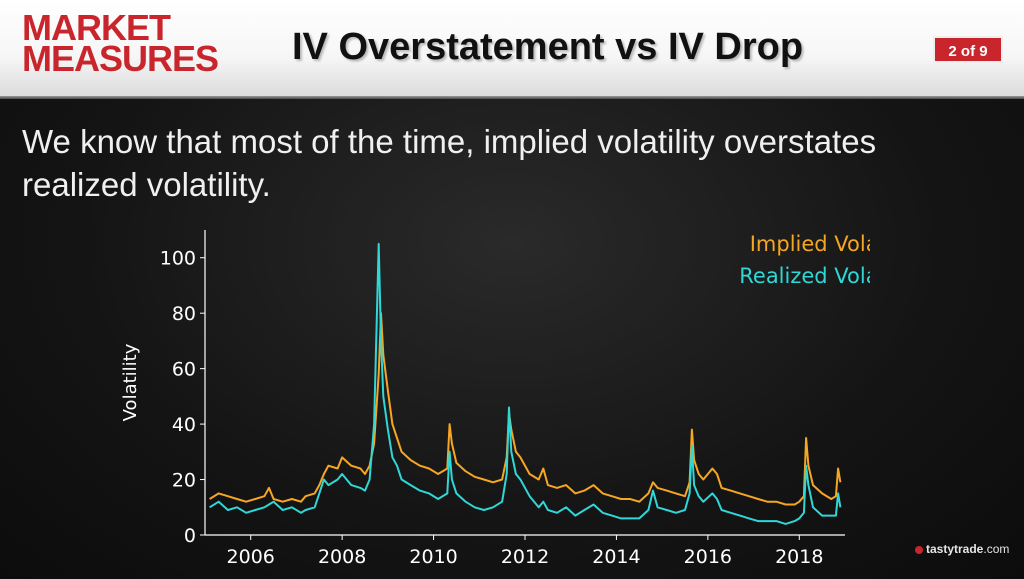 Image resolution: width=1024 pixels, height=579 pixels. Describe the element at coordinates (342, 557) in the screenshot. I see `x-tick-label: 2008` at that location.